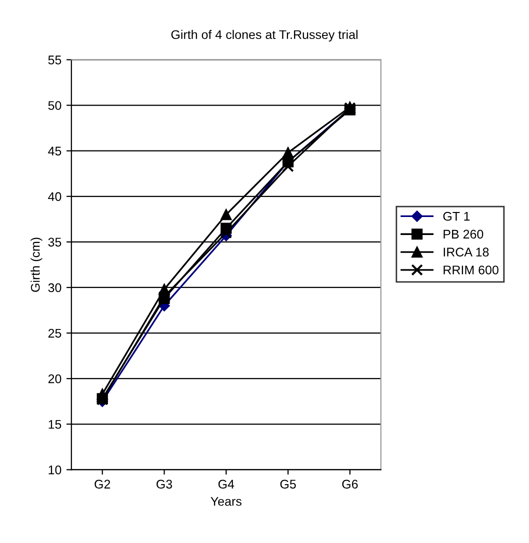  Describe the element at coordinates (464, 234) in the screenshot. I see `legend-label: PB 260` at that location.